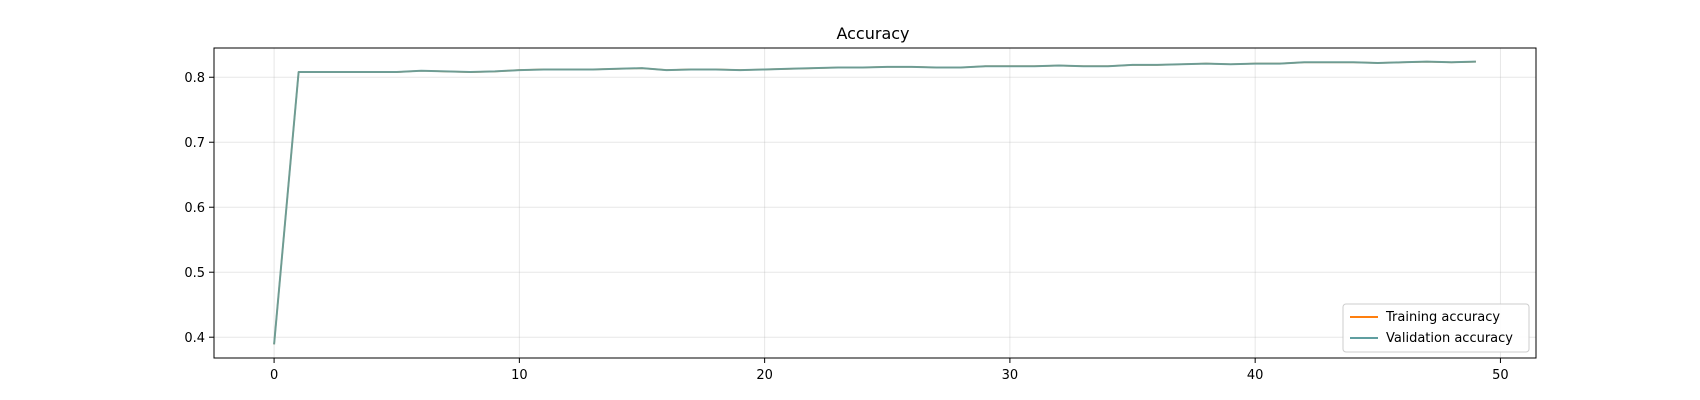 This screenshot has width=1700, height=400. I want to click on legend-label-training: Training accuracy, so click(1442, 317).